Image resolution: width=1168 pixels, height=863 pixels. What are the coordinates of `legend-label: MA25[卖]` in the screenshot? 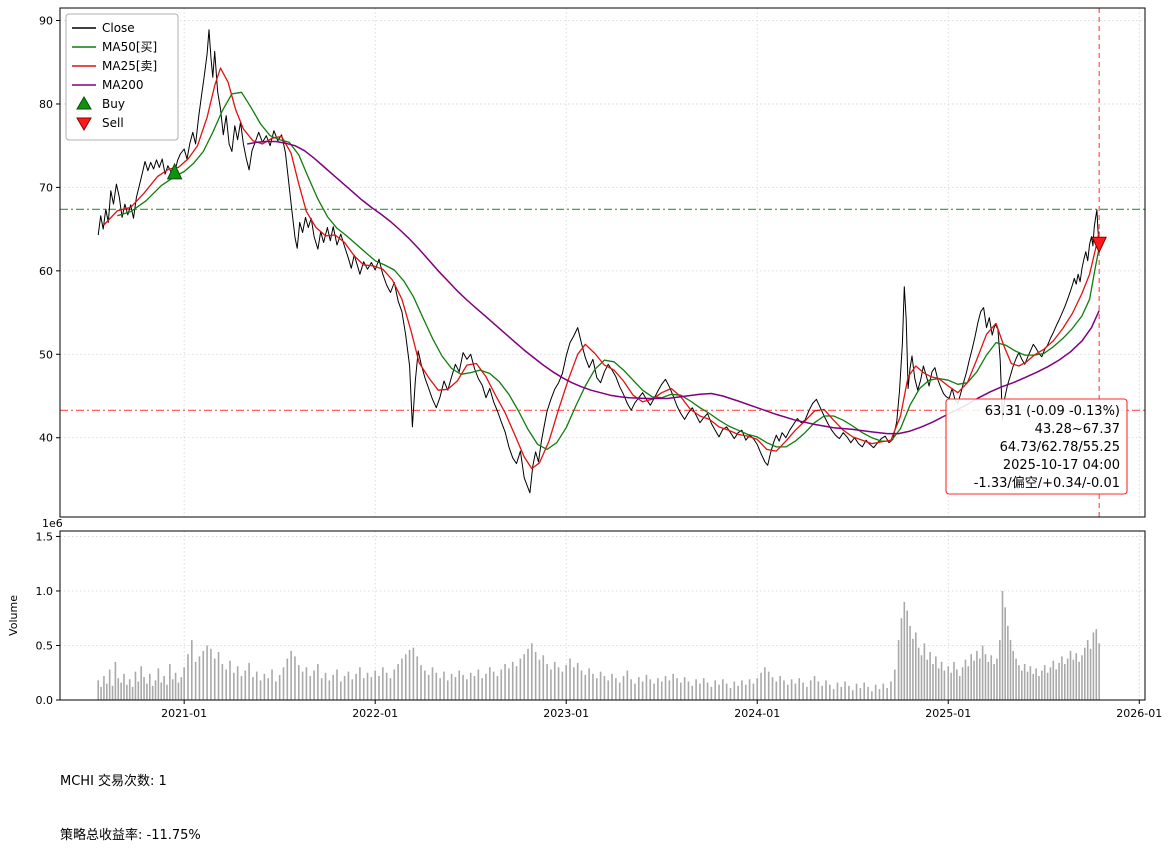 It's located at (129, 66).